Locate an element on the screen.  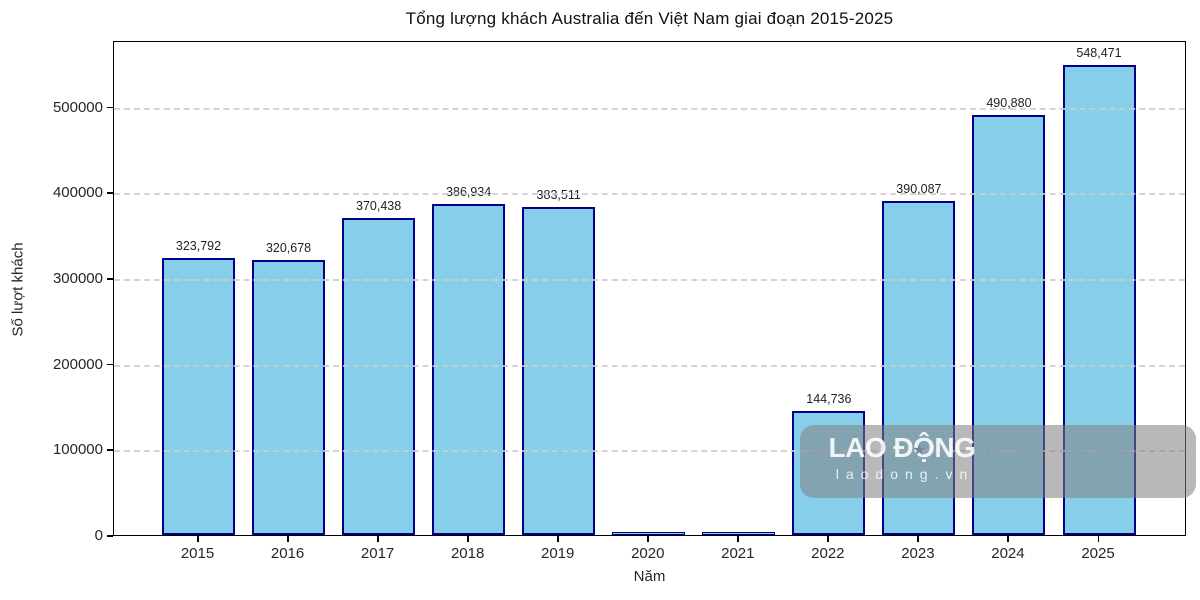
y-tick-label-0: 0 is located at coordinates (98, 535).